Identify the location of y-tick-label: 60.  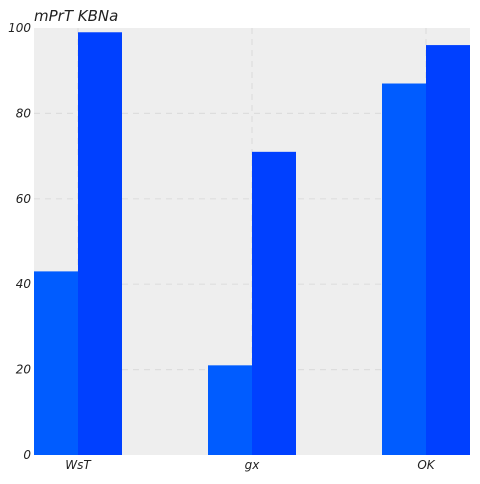
(24, 199).